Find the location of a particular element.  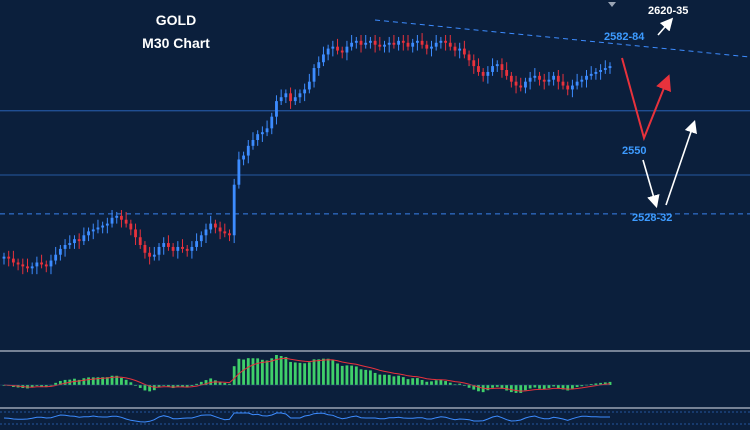

white-up-arrow is located at coordinates (681, 162).